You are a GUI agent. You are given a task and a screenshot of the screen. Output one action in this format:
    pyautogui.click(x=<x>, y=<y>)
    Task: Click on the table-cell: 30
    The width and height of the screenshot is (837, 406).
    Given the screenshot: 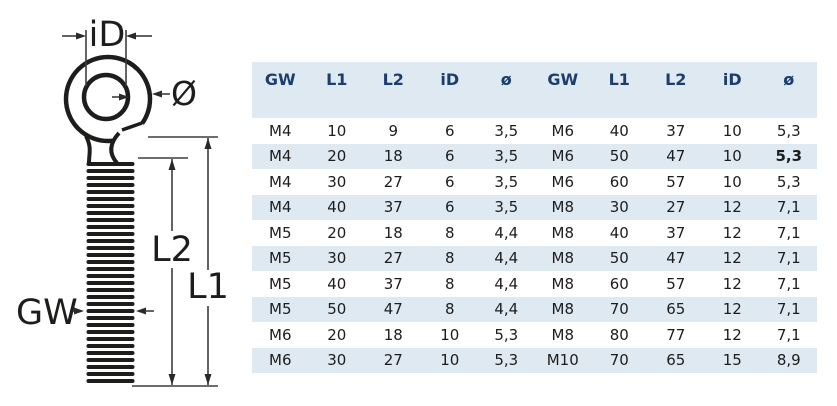 What is the action you would take?
    pyautogui.click(x=336, y=182)
    